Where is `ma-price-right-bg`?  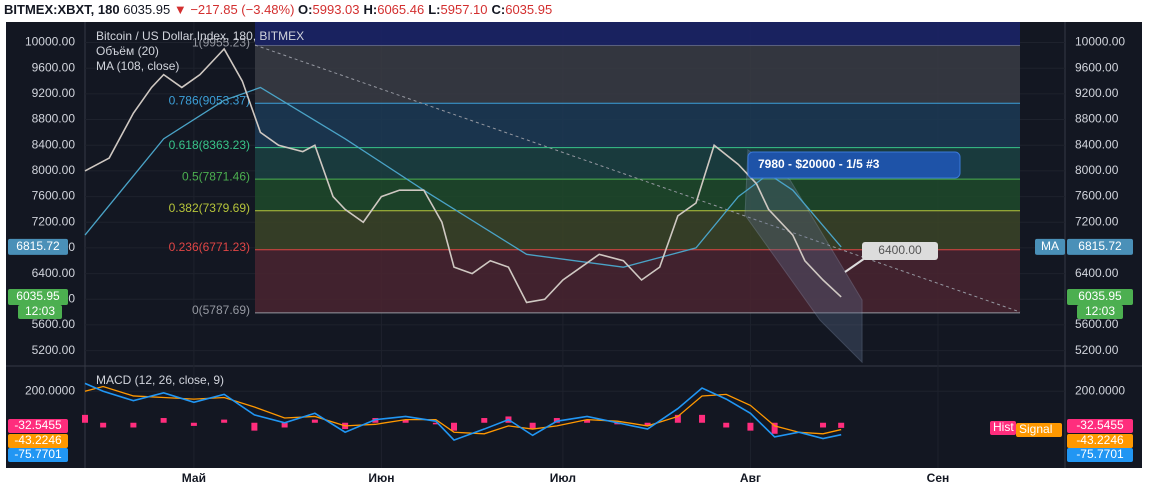
ma-price-right-bg is located at coordinates (1100, 246).